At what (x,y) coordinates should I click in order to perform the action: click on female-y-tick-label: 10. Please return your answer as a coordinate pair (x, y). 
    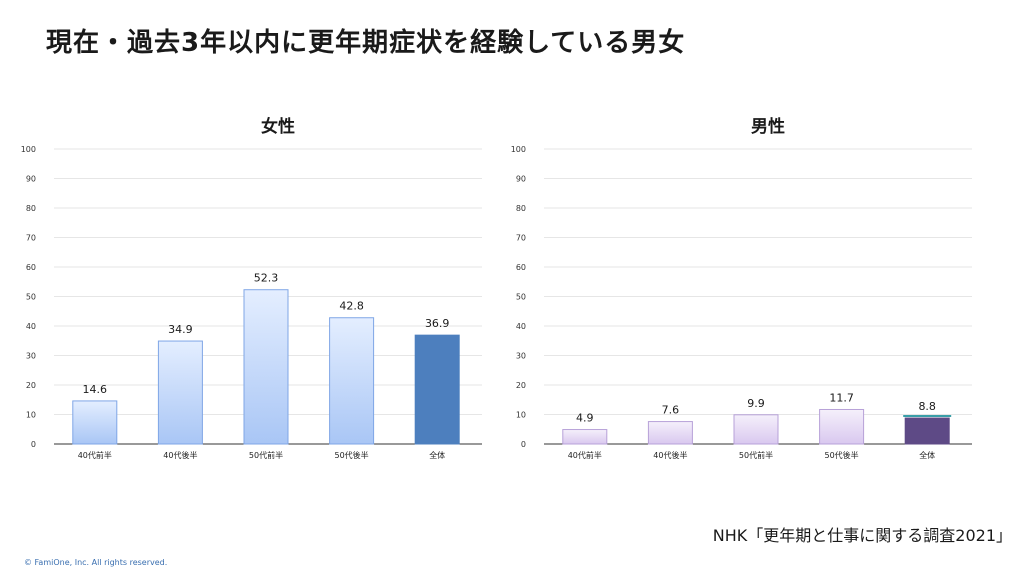
    Looking at the image, I should click on (31, 415).